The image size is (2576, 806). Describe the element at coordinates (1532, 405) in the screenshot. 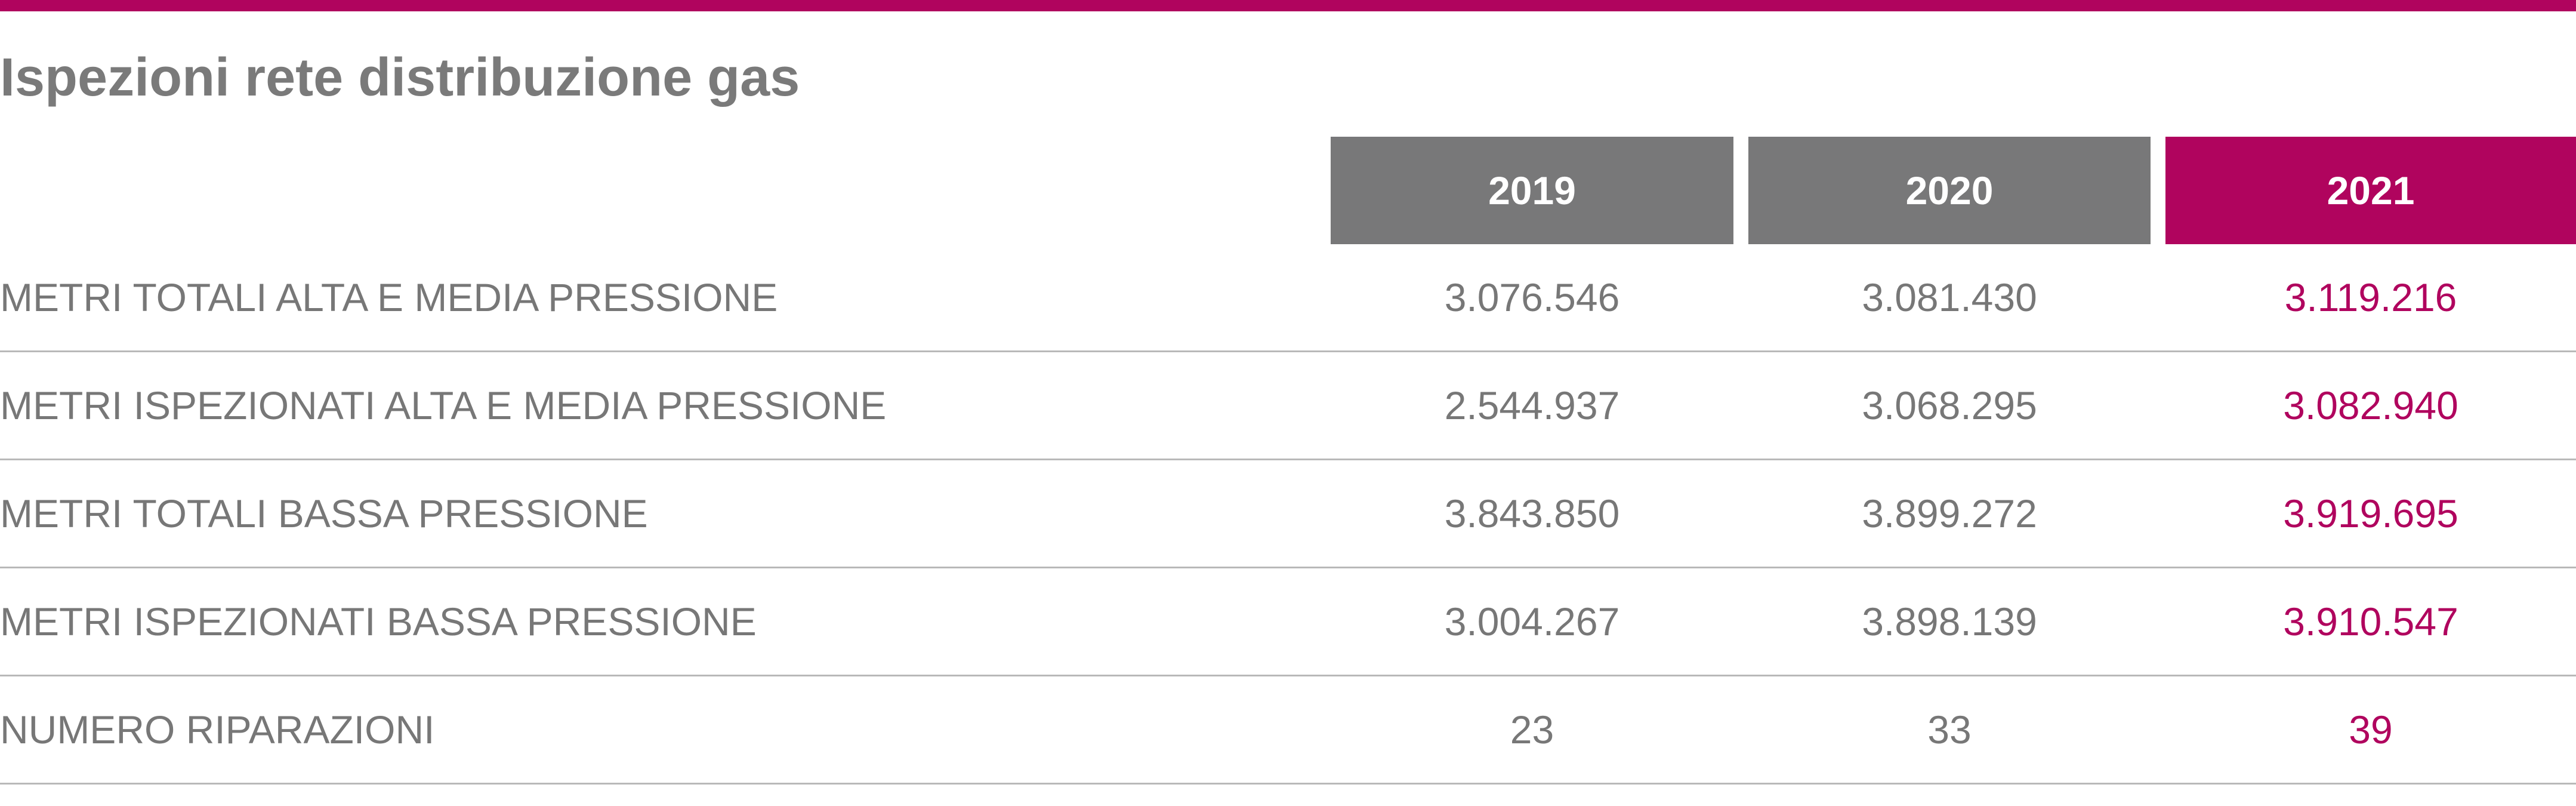

I see `value-2019: 2.544.937` at that location.